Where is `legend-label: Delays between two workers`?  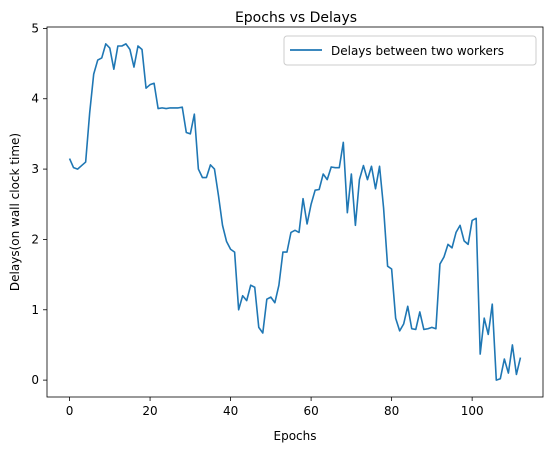 legend-label: Delays between two workers is located at coordinates (417, 51).